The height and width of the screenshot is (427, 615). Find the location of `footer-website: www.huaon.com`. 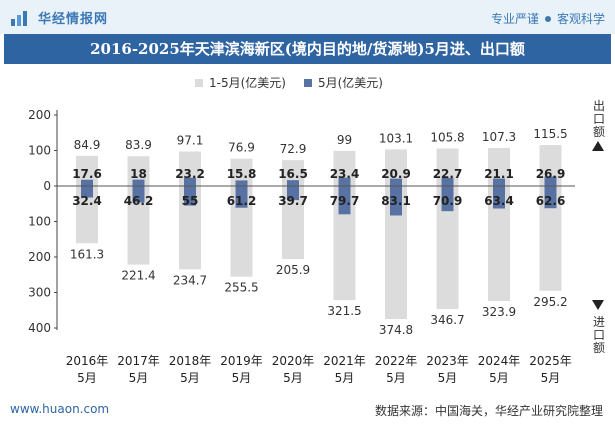

footer-website: www.huaon.com is located at coordinates (60, 409).